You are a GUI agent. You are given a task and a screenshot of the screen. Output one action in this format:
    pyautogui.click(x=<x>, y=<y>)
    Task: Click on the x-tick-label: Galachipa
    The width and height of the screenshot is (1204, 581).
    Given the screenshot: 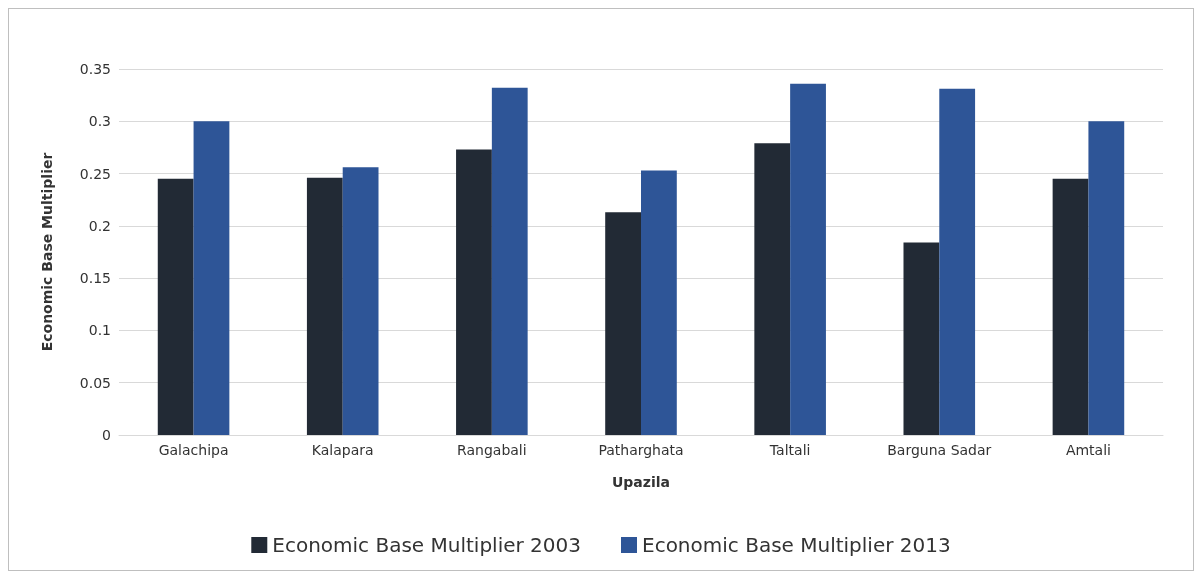 What is the action you would take?
    pyautogui.click(x=193, y=450)
    